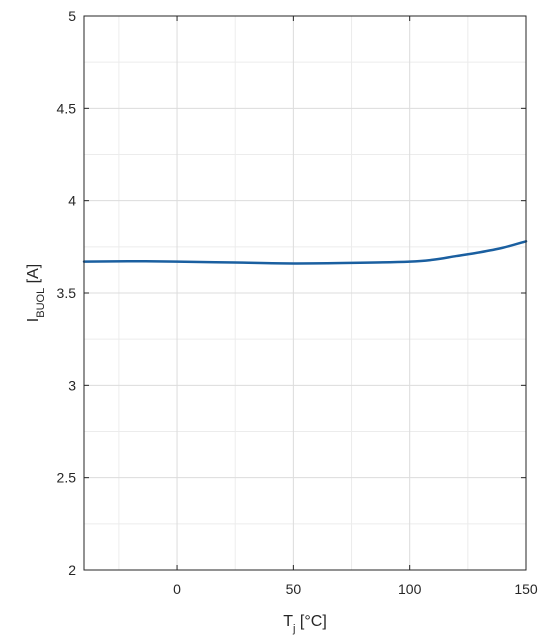 The height and width of the screenshot is (638, 542). I want to click on x-tick-label: 50, so click(294, 589).